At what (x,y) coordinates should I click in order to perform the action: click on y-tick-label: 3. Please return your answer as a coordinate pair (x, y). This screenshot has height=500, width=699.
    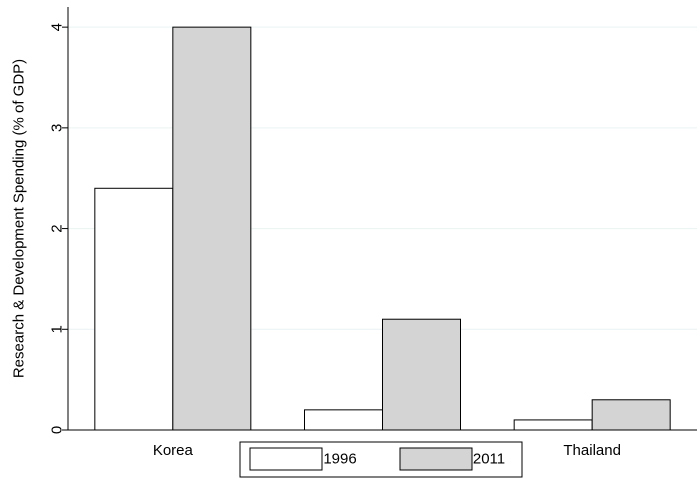
    Looking at the image, I should click on (57, 128).